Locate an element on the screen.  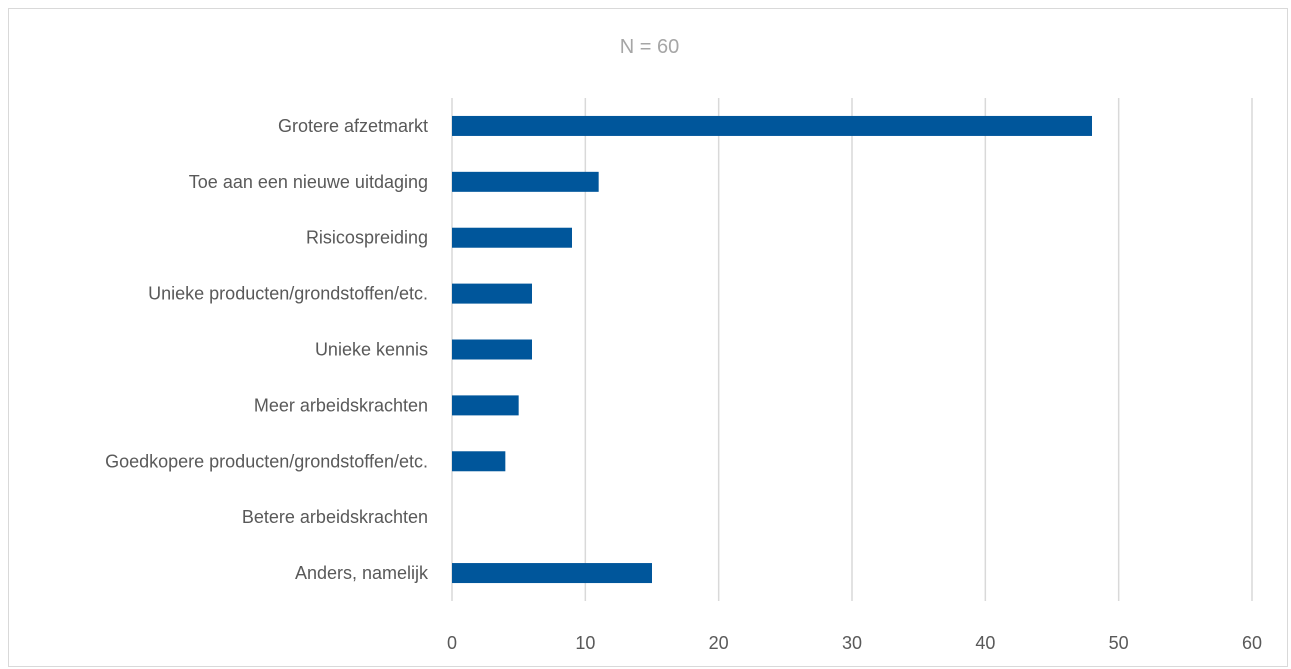
x-tick-label: 30 is located at coordinates (852, 643).